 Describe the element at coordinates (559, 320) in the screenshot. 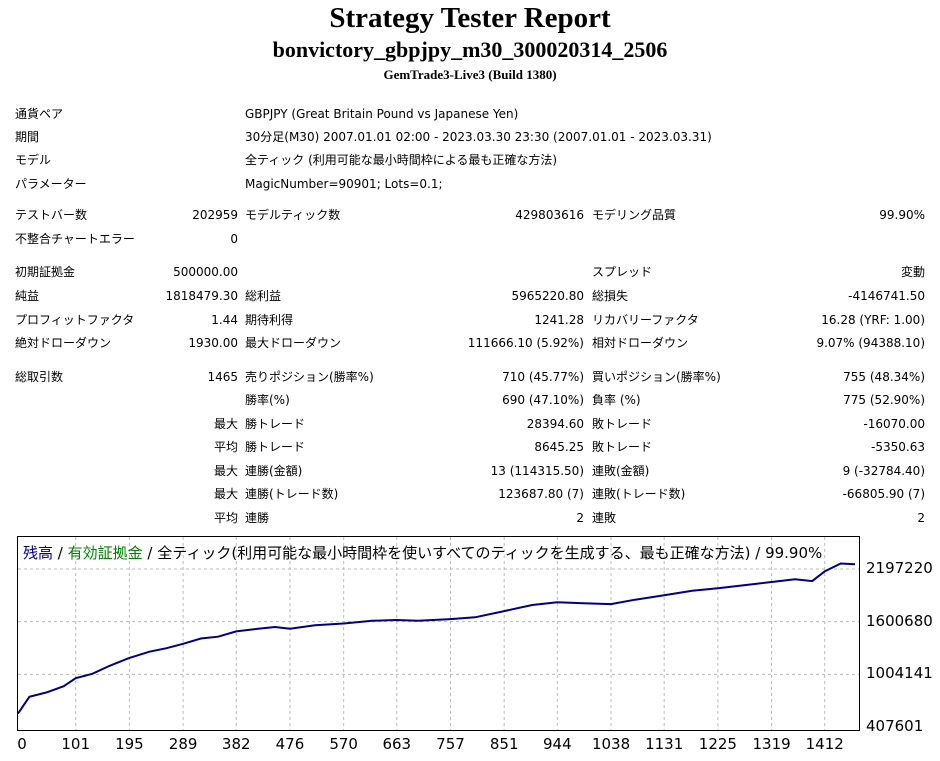

I see `stat-value: 1241.28` at that location.